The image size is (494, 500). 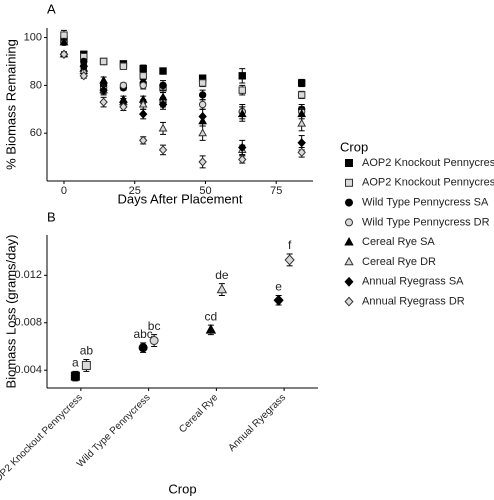 What do you see at coordinates (180, 198) in the screenshot?
I see `x-axis-title: Days After Placement` at bounding box center [180, 198].